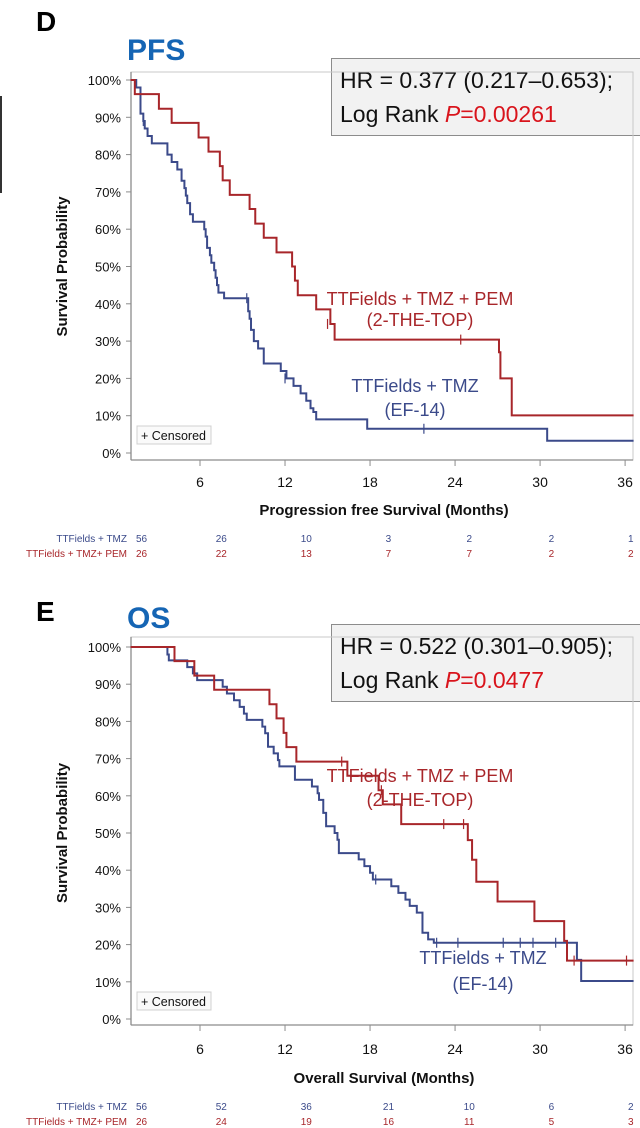 The height and width of the screenshot is (1128, 640). I want to click on x-axis-label: Overall Survival (Months), so click(384, 1078).